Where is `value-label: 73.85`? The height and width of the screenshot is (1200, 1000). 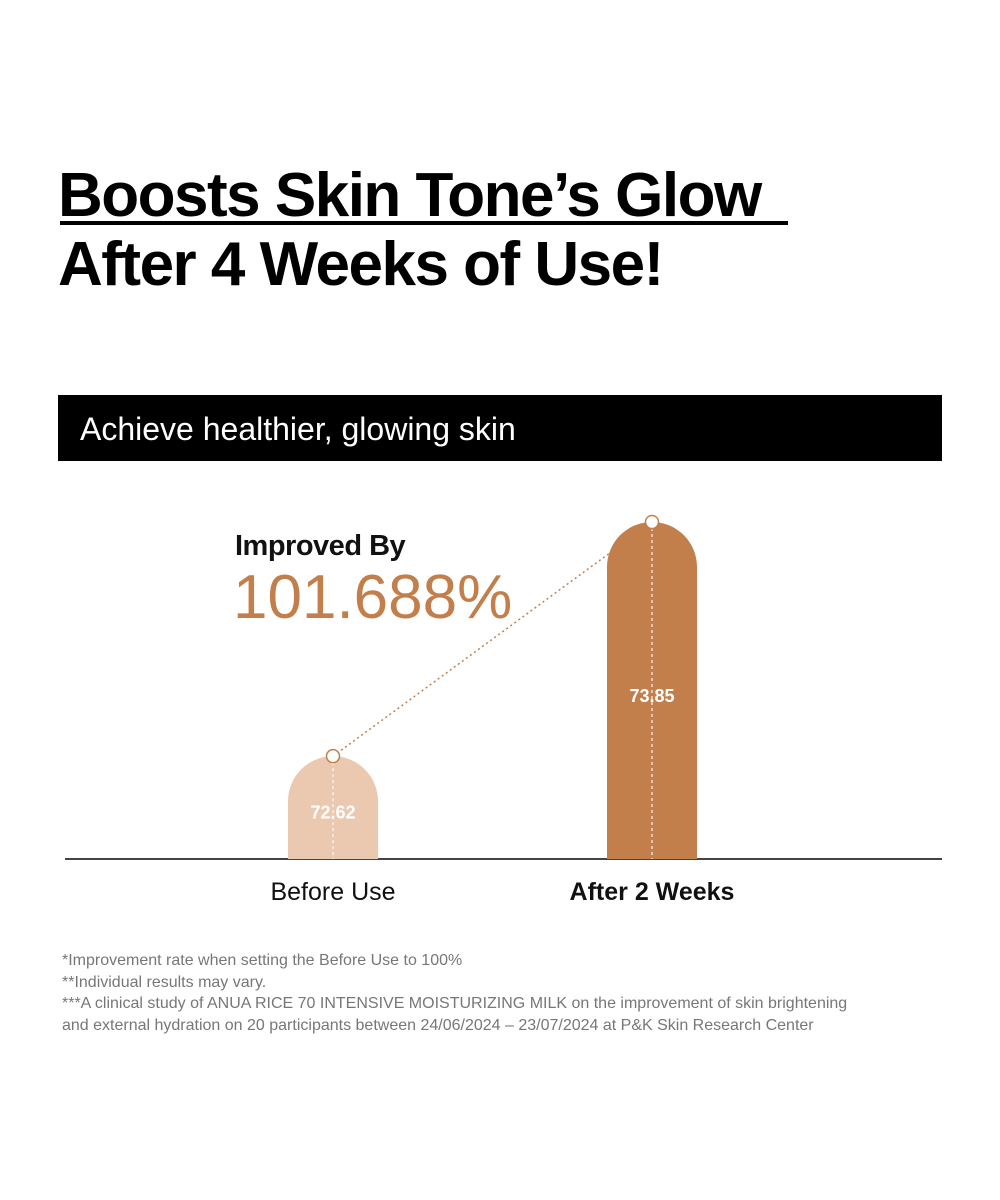
value-label: 73.85 is located at coordinates (651, 696).